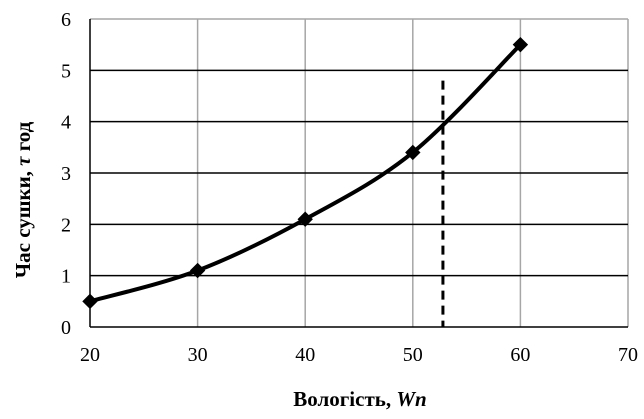 Image resolution: width=644 pixels, height=419 pixels. I want to click on x-tick-label: 40, so click(305, 355).